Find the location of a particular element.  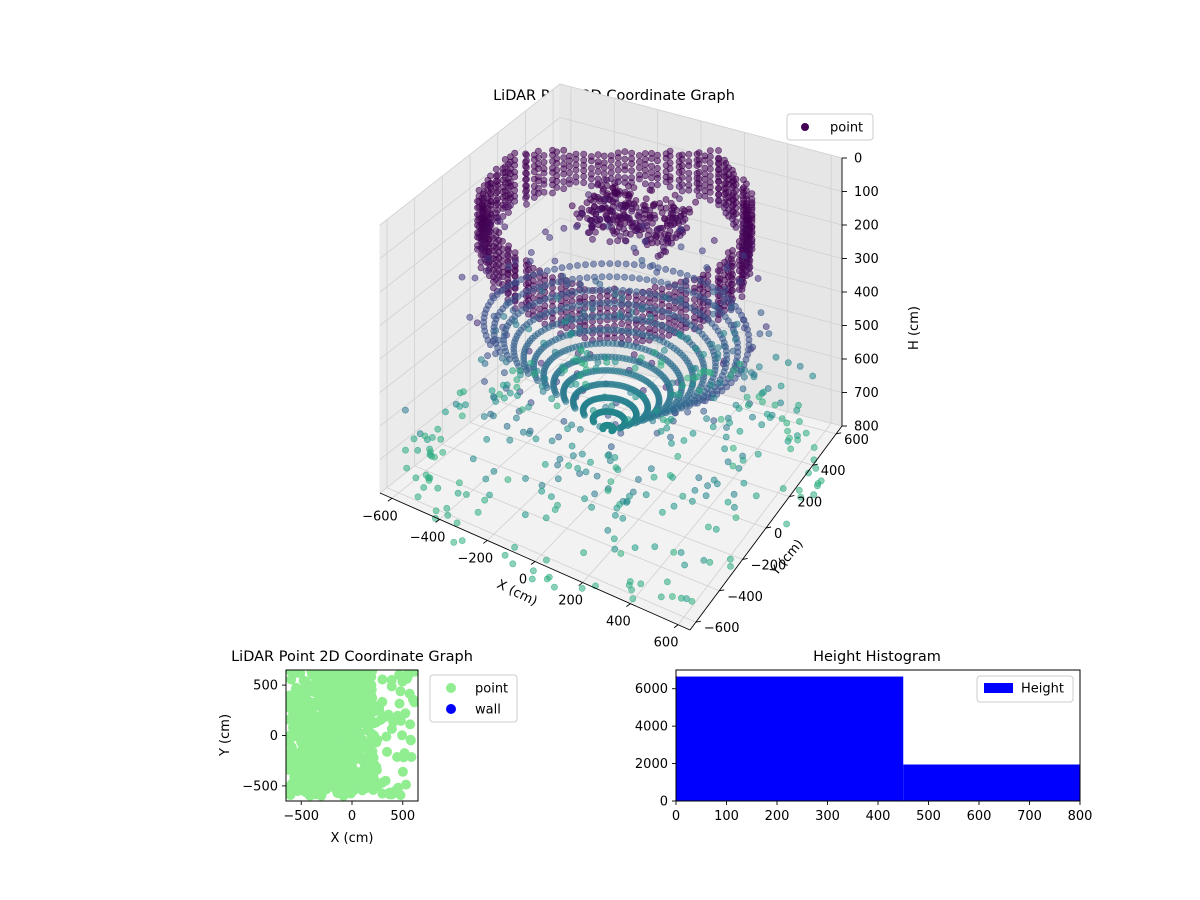

chart-2d-xlabel: X (cm) is located at coordinates (352, 838).